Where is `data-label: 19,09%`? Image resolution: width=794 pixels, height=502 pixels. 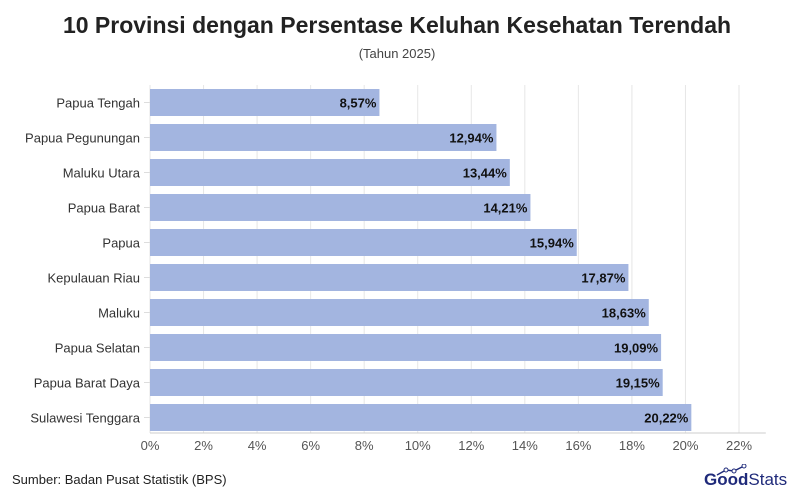
data-label: 19,09% is located at coordinates (636, 348).